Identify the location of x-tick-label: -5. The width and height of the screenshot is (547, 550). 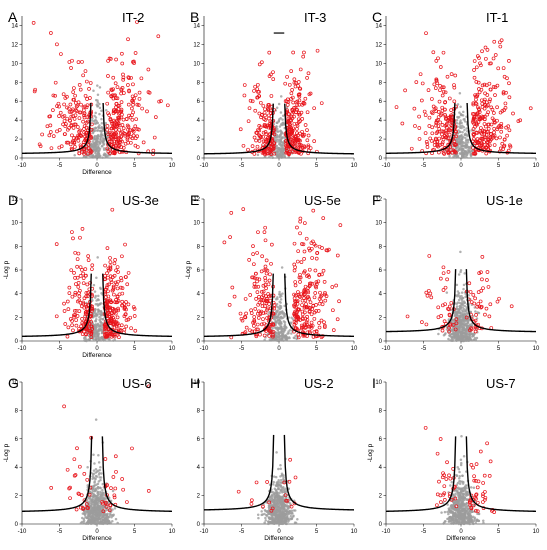
(60, 349).